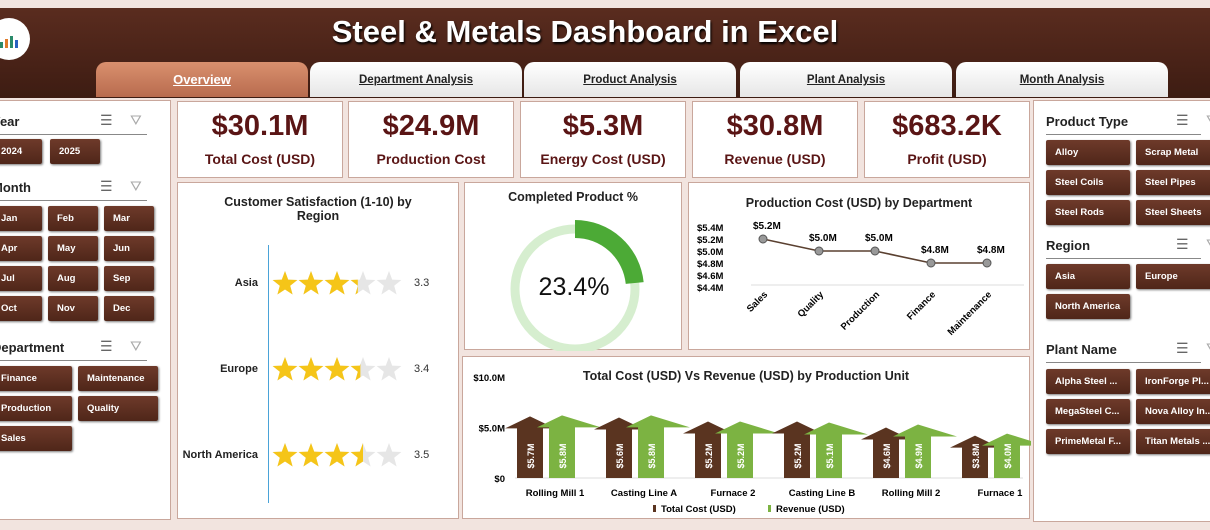  I want to click on slicer-item-month: Feb, so click(73, 218).